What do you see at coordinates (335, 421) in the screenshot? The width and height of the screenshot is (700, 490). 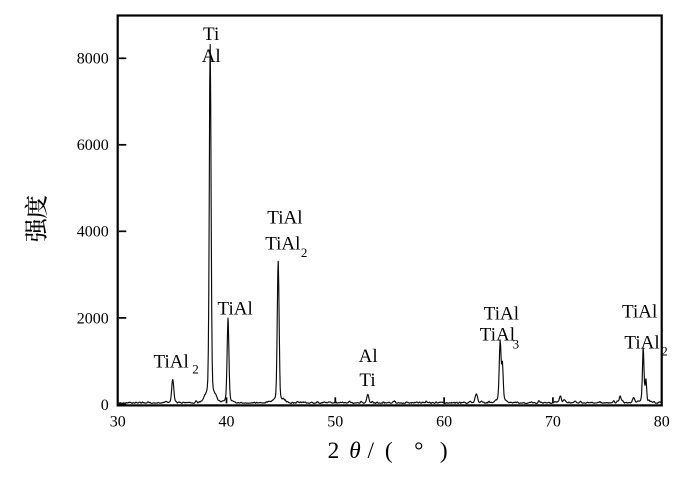 I see `svg-text: 50` at bounding box center [335, 421].